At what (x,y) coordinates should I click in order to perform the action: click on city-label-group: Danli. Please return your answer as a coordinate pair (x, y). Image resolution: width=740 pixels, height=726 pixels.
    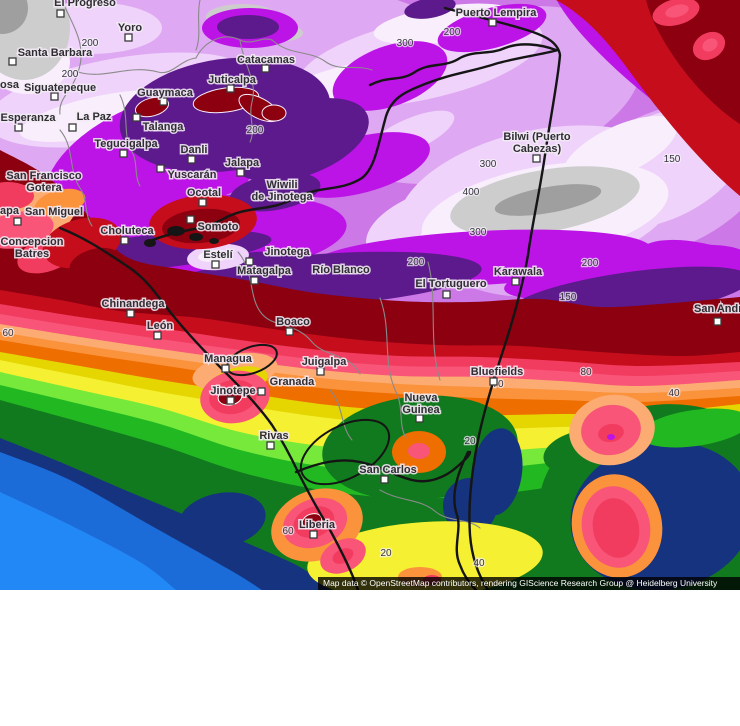
    Looking at the image, I should click on (194, 153).